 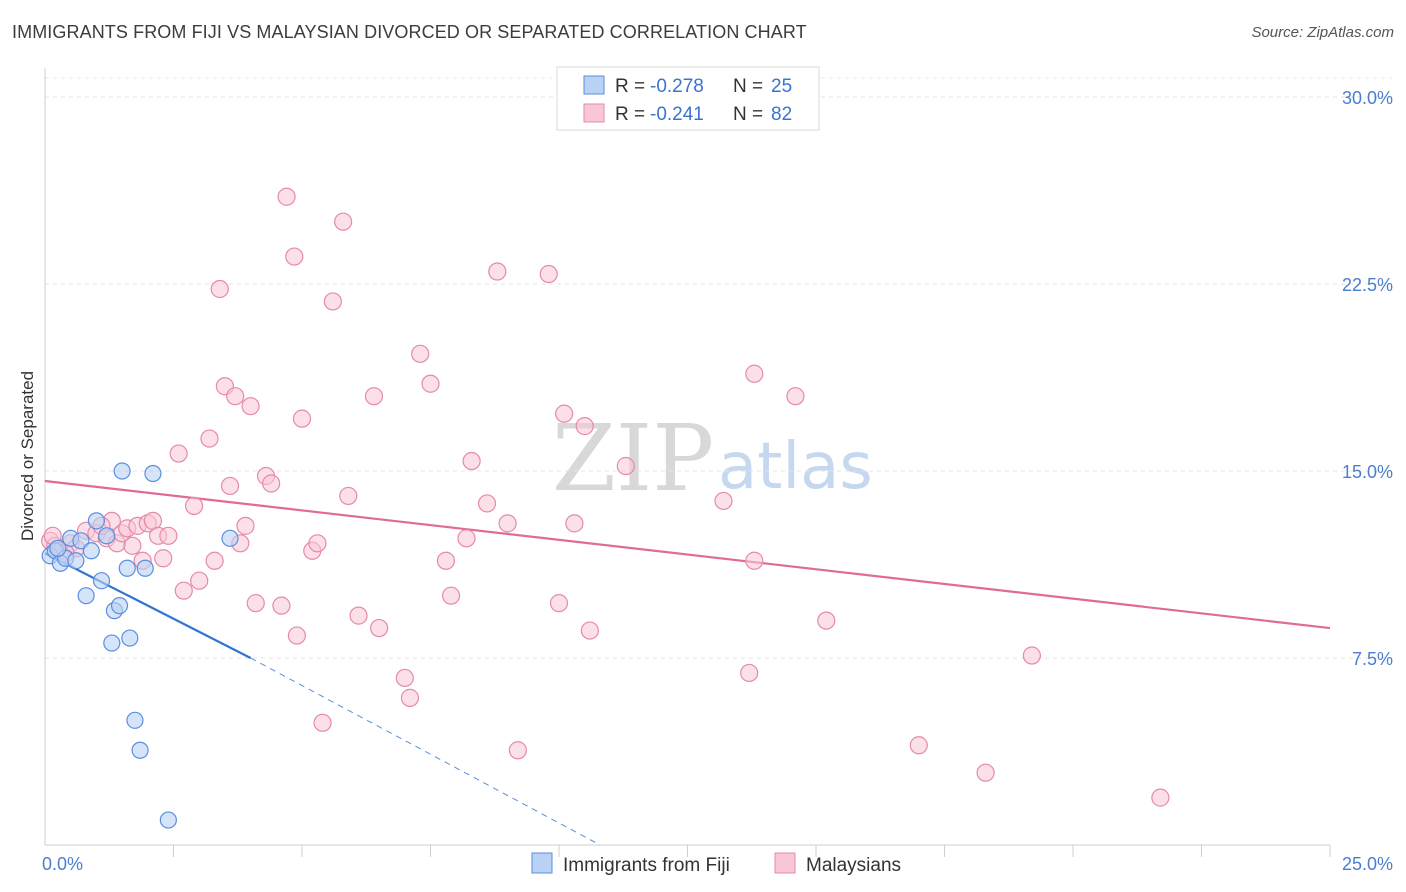 I want to click on legend-r-label-2: R =, so click(x=630, y=114).